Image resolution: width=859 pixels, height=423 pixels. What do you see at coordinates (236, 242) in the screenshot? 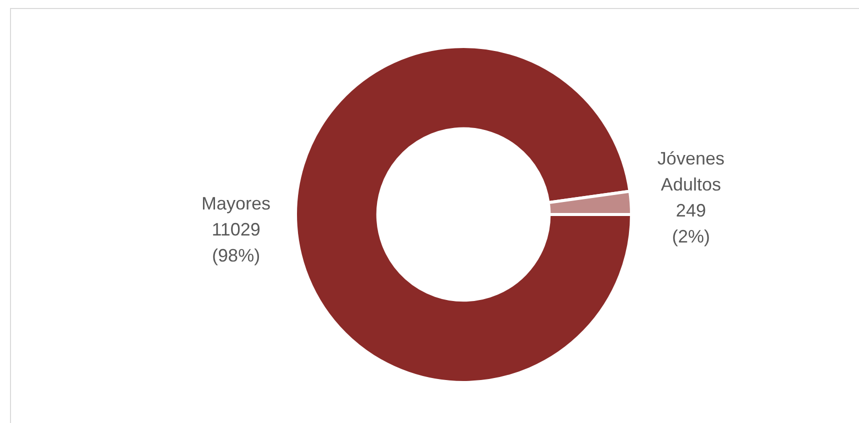
I see `data-label: 11029 (98%)` at bounding box center [236, 242].